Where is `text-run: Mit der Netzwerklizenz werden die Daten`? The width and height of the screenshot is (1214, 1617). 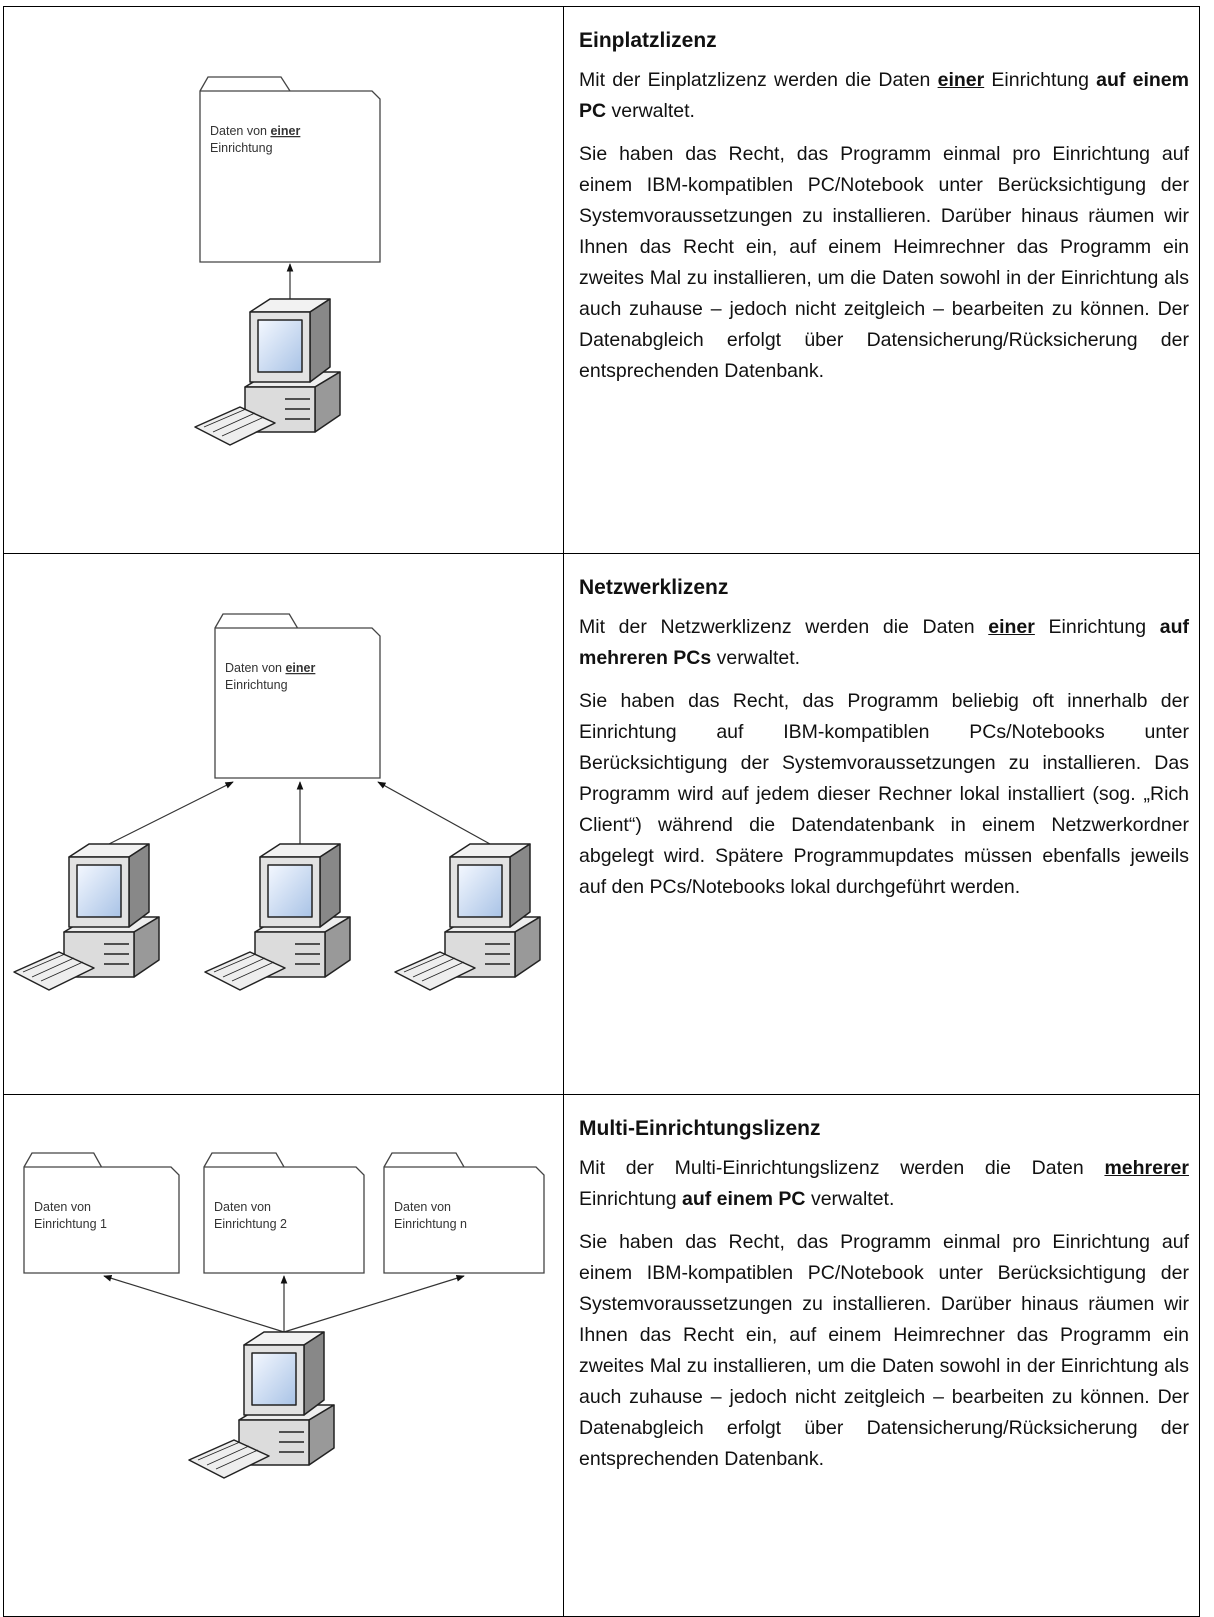 text-run: Mit der Netzwerklizenz werden die Daten is located at coordinates (784, 627).